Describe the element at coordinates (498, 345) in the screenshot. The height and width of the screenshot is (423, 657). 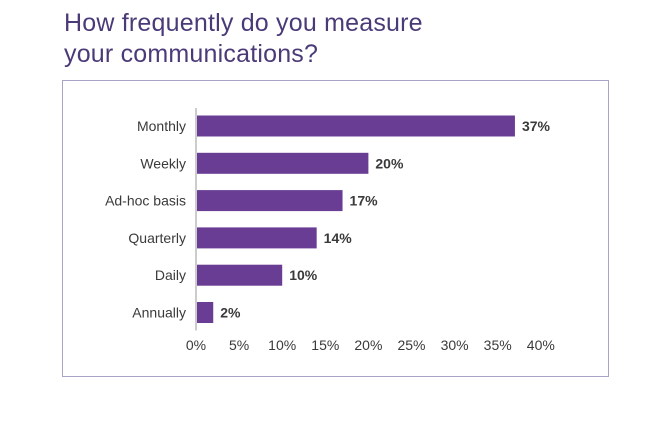
I see `x-tick-label: 35%` at that location.